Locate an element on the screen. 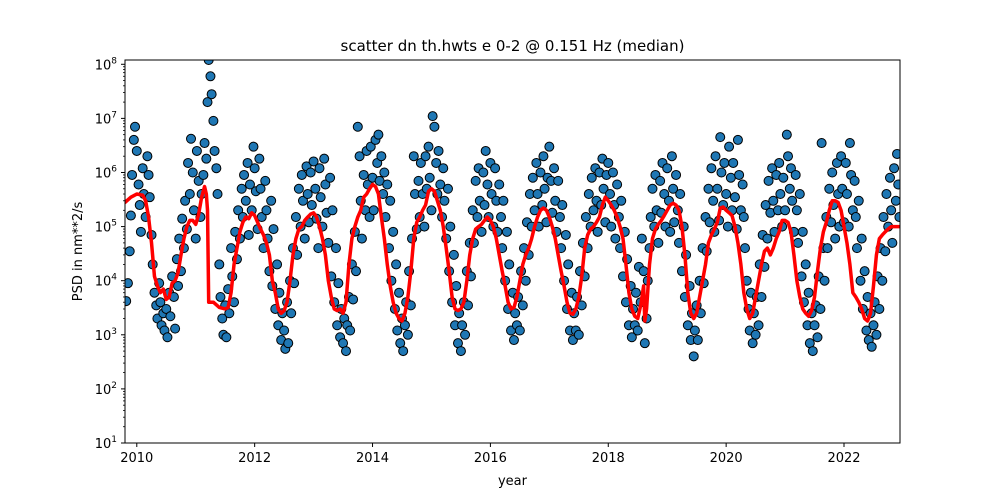  x-tick-label: 2014 is located at coordinates (372, 458).